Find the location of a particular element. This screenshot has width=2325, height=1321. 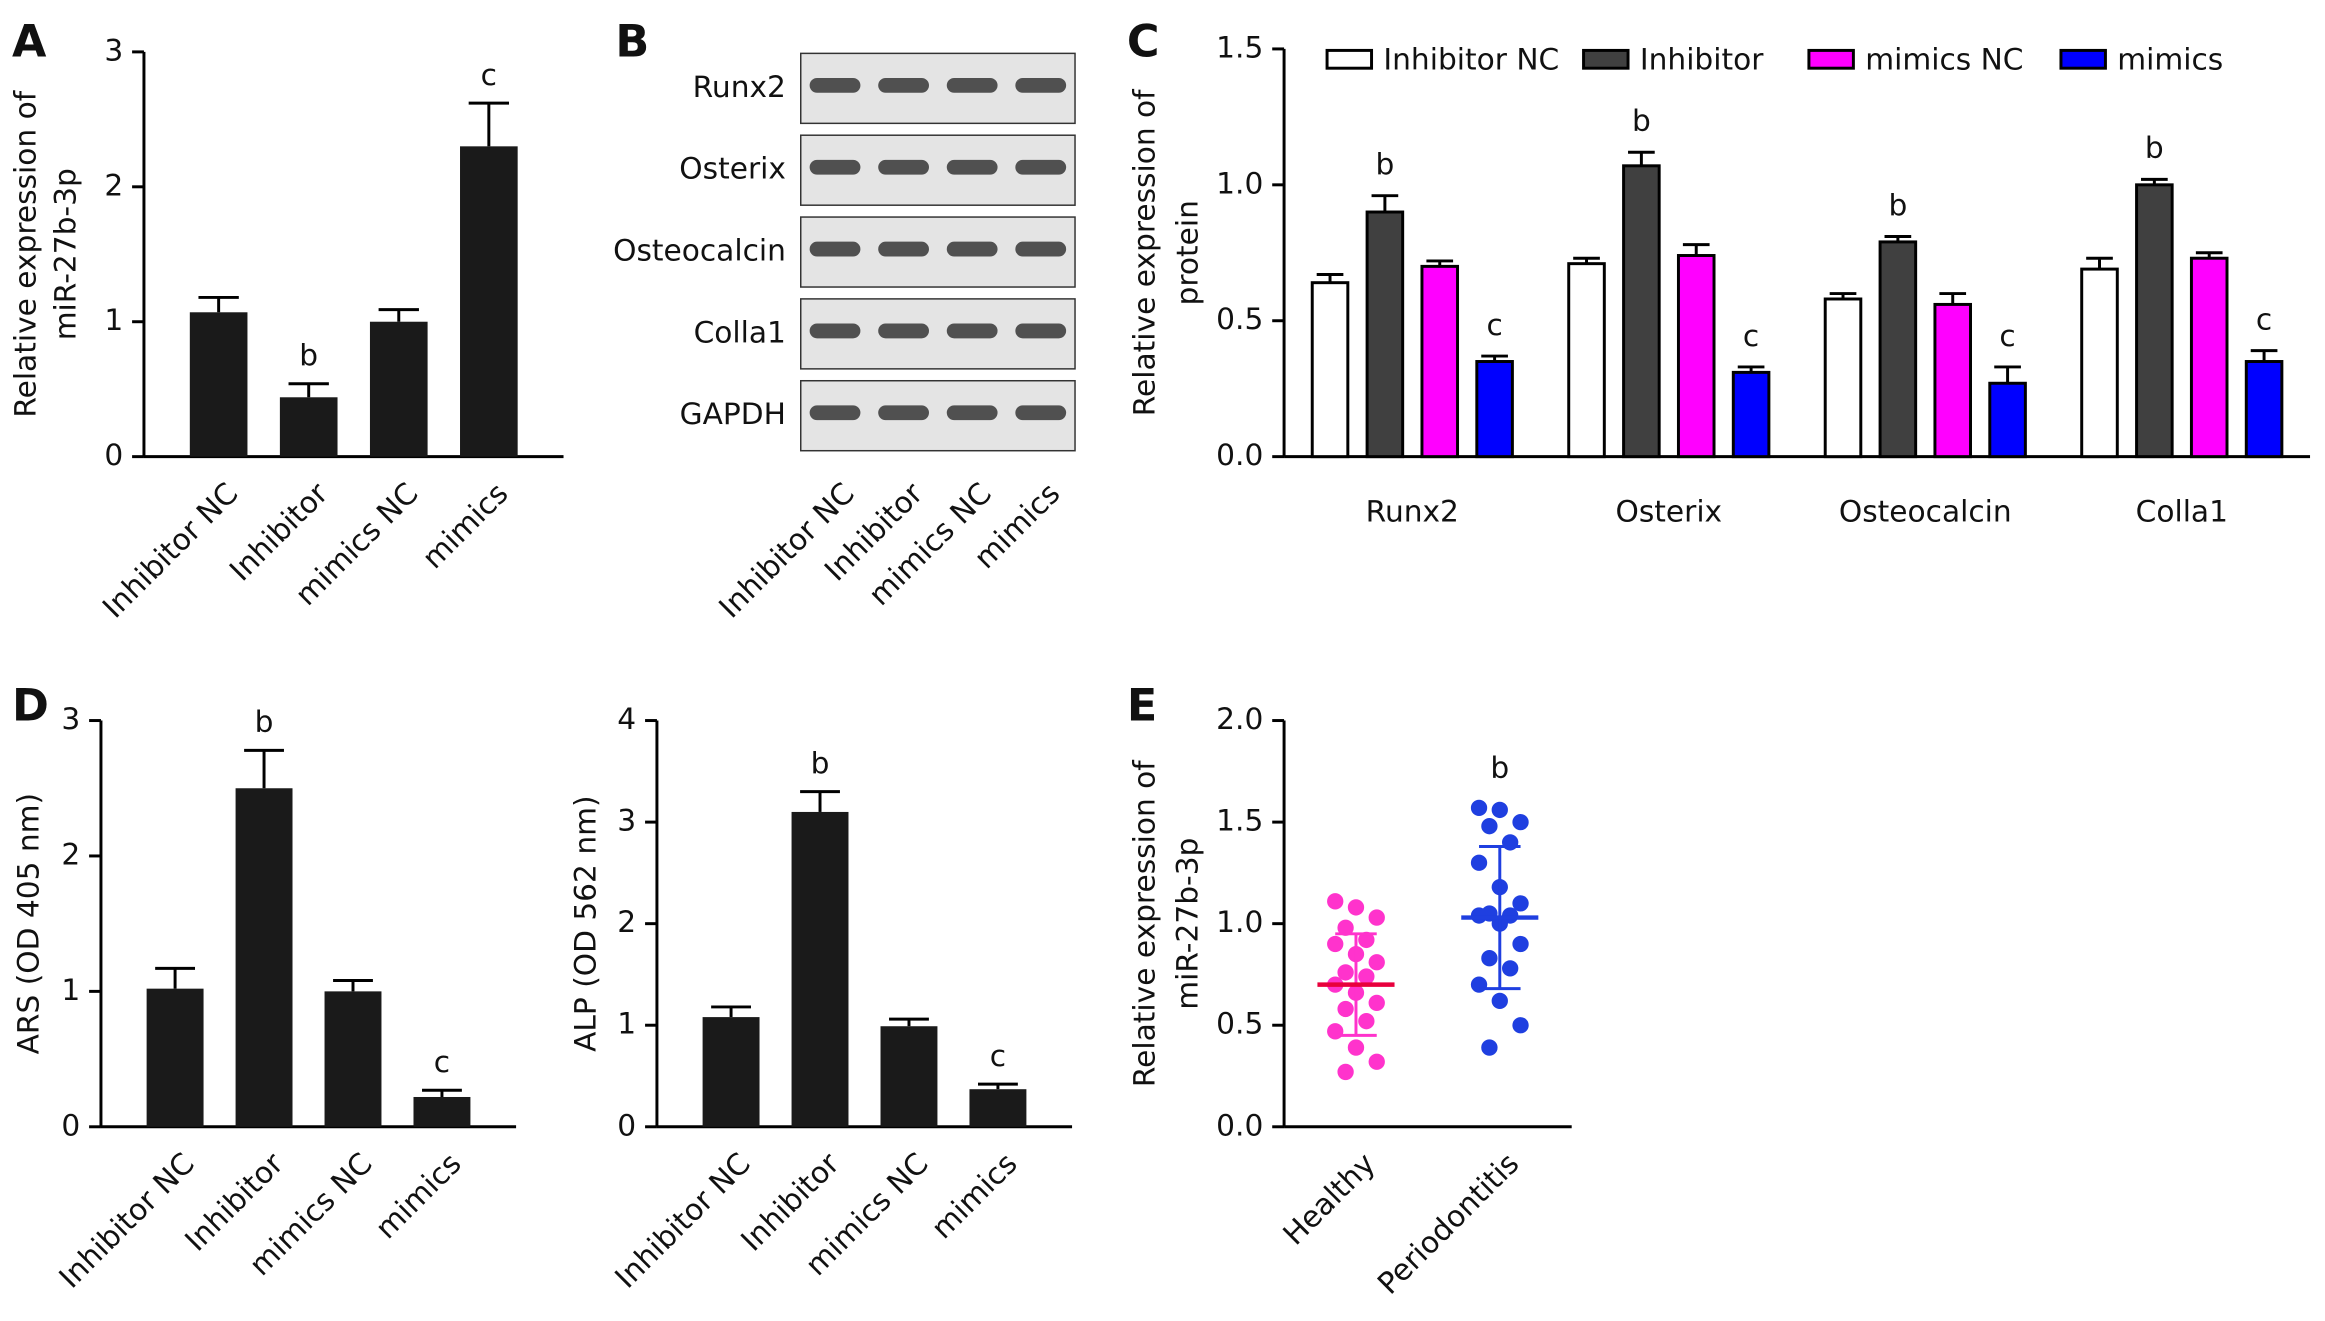

x-tick-label: mimics is located at coordinates (974, 1196).